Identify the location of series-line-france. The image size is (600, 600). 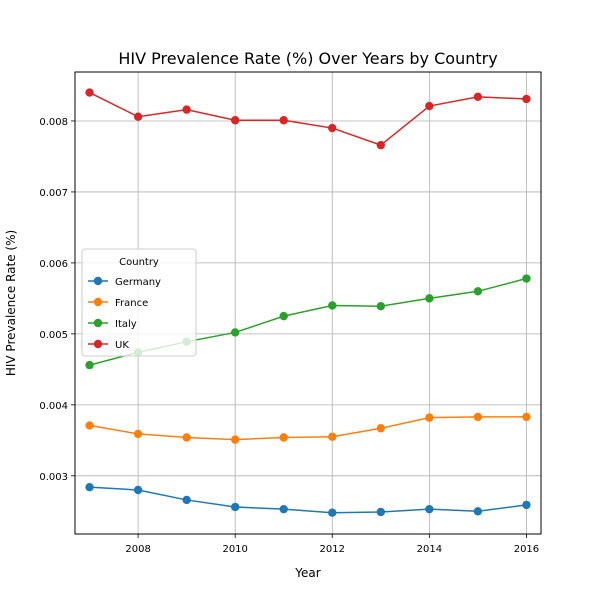
(308, 428).